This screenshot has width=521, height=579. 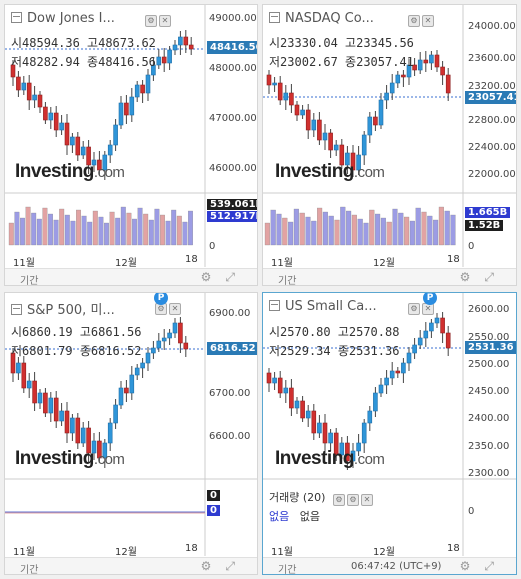 I want to click on y-tick: 22800.00, so click(x=492, y=120).